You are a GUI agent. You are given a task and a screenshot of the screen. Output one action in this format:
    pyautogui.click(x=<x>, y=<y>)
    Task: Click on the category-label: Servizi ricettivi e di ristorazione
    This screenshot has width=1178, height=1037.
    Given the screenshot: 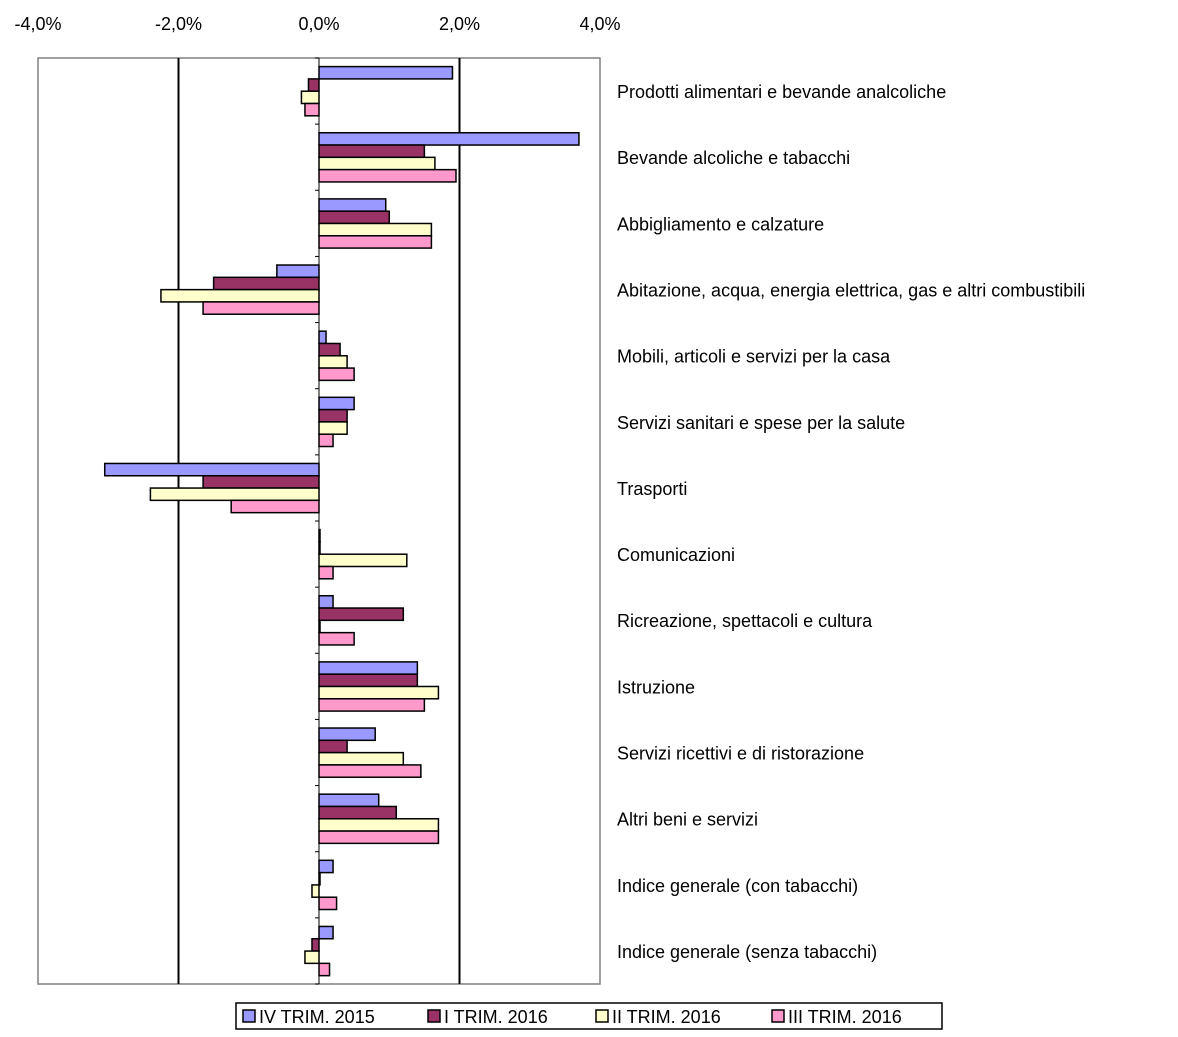 What is the action you would take?
    pyautogui.click(x=740, y=754)
    